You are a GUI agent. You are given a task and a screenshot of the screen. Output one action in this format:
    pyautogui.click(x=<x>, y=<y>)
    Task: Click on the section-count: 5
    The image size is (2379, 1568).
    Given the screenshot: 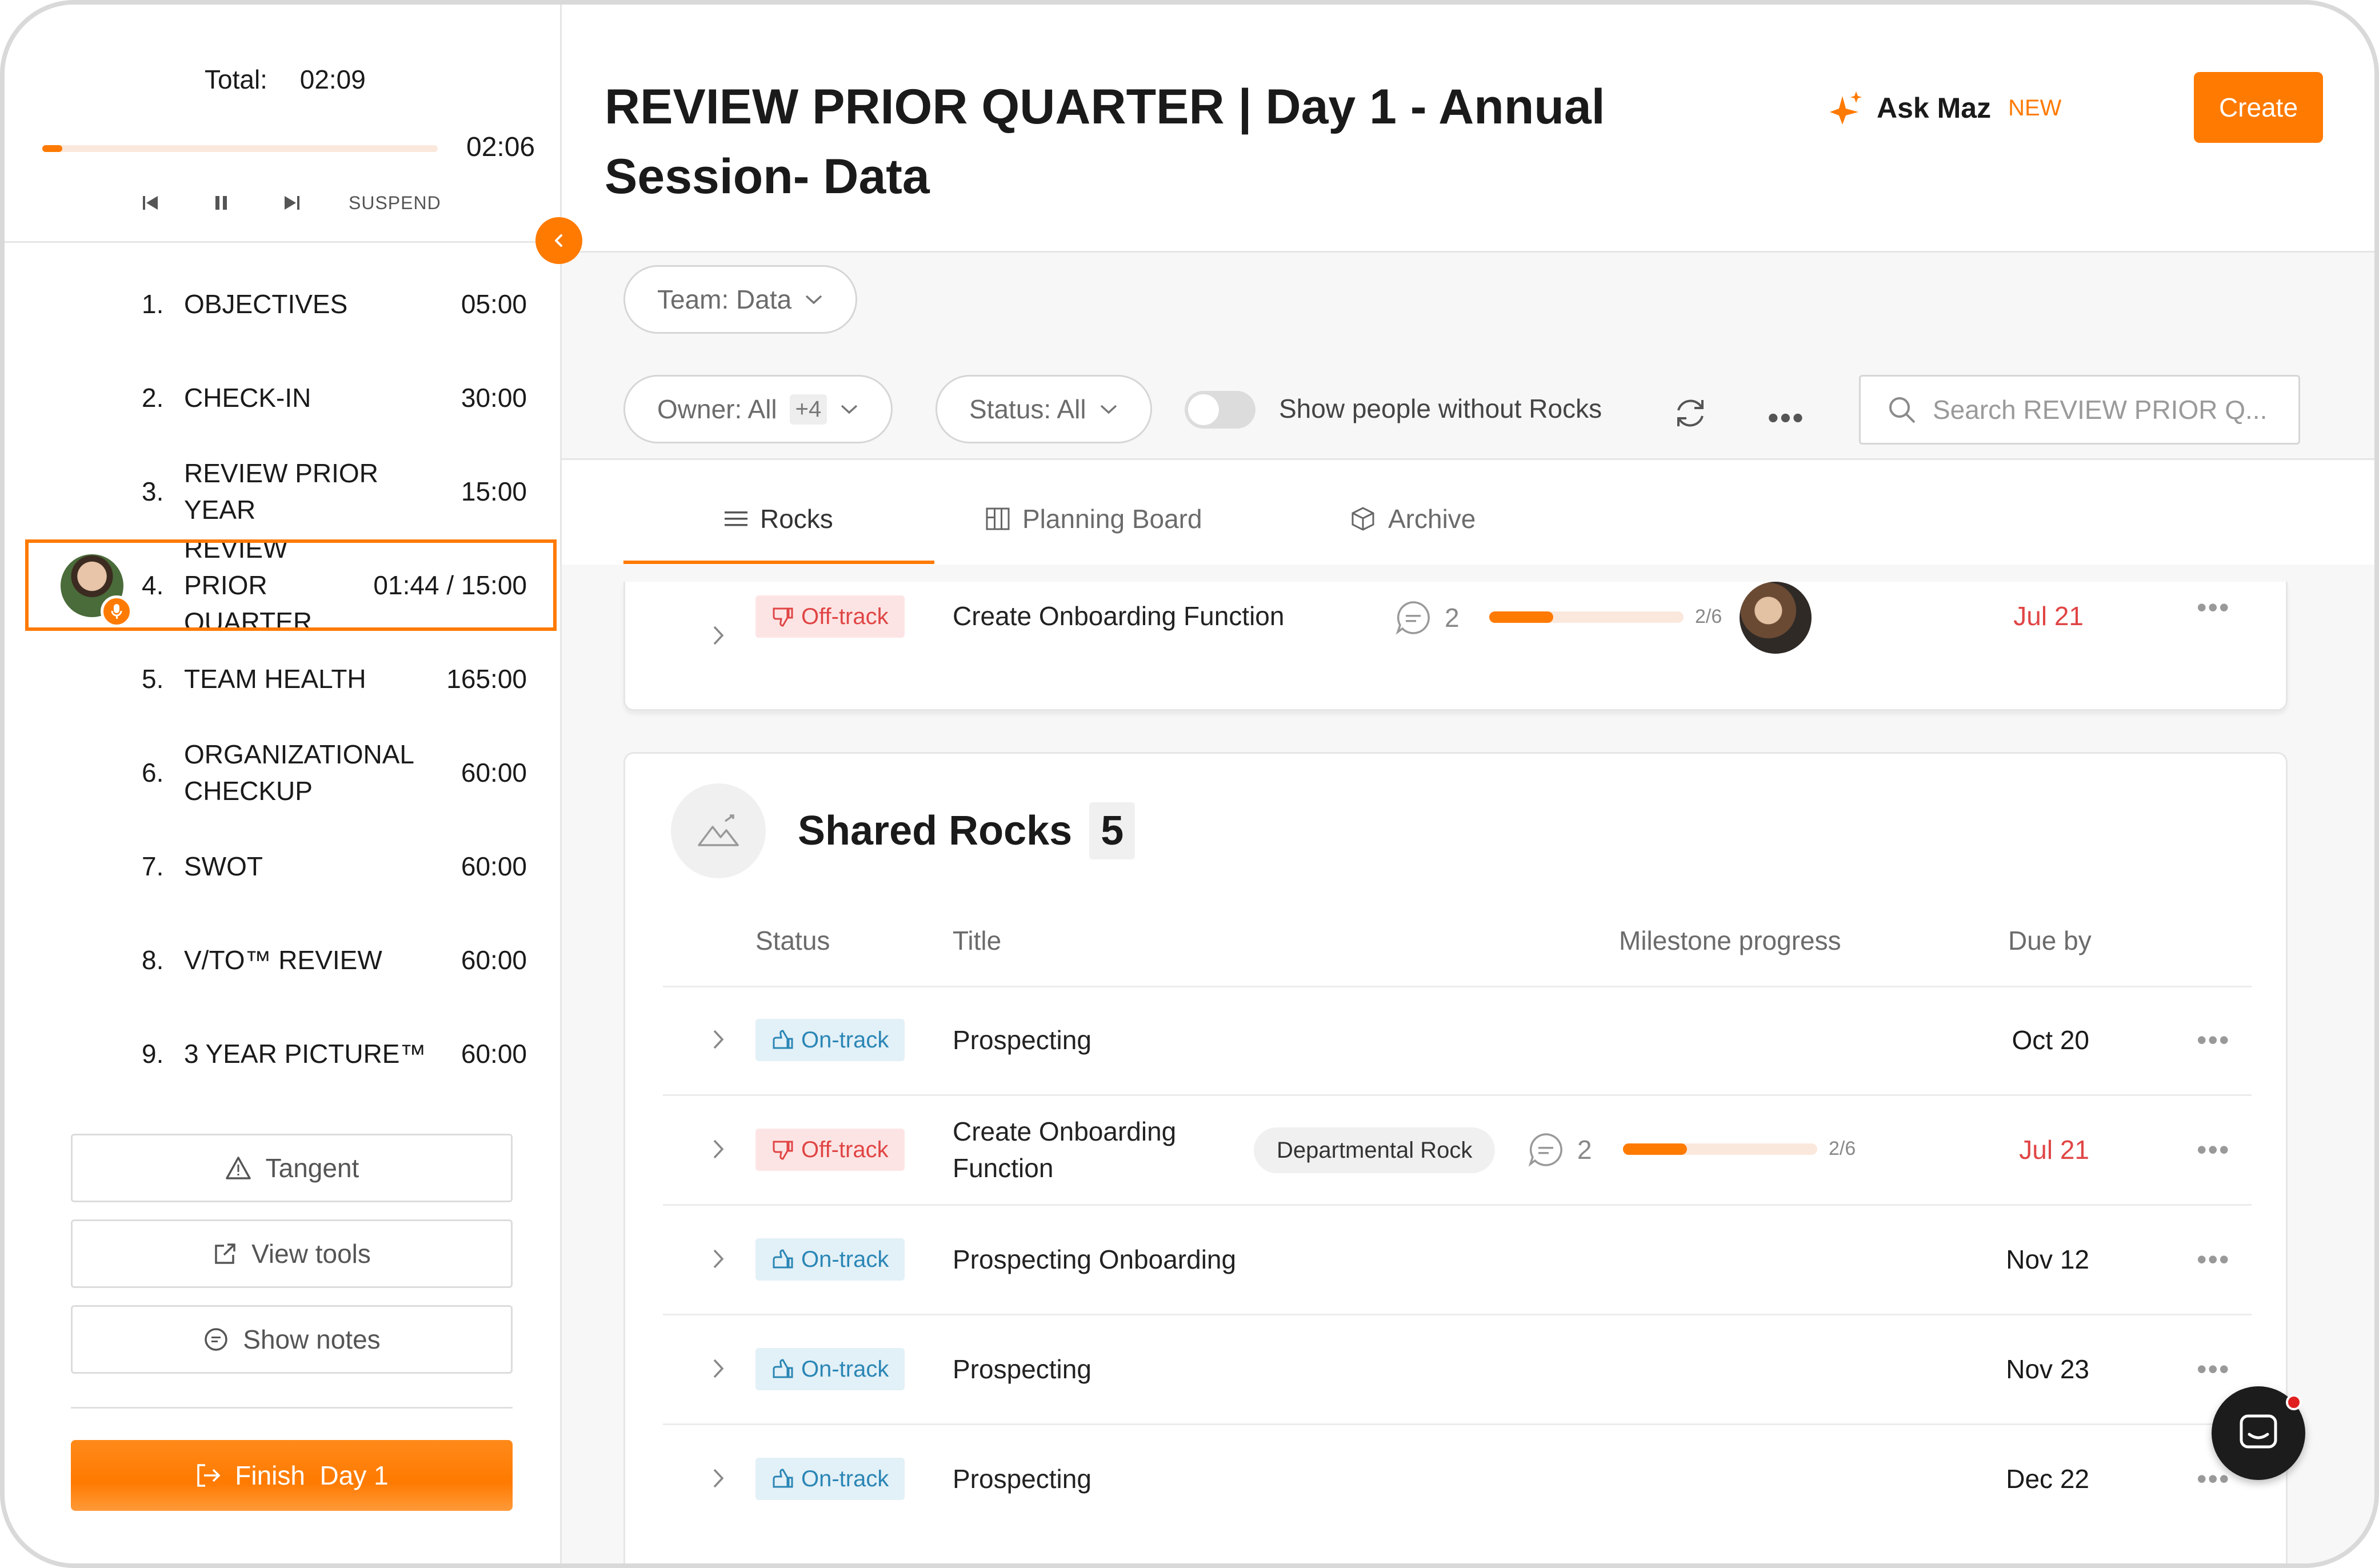 What is the action you would take?
    pyautogui.click(x=1112, y=830)
    